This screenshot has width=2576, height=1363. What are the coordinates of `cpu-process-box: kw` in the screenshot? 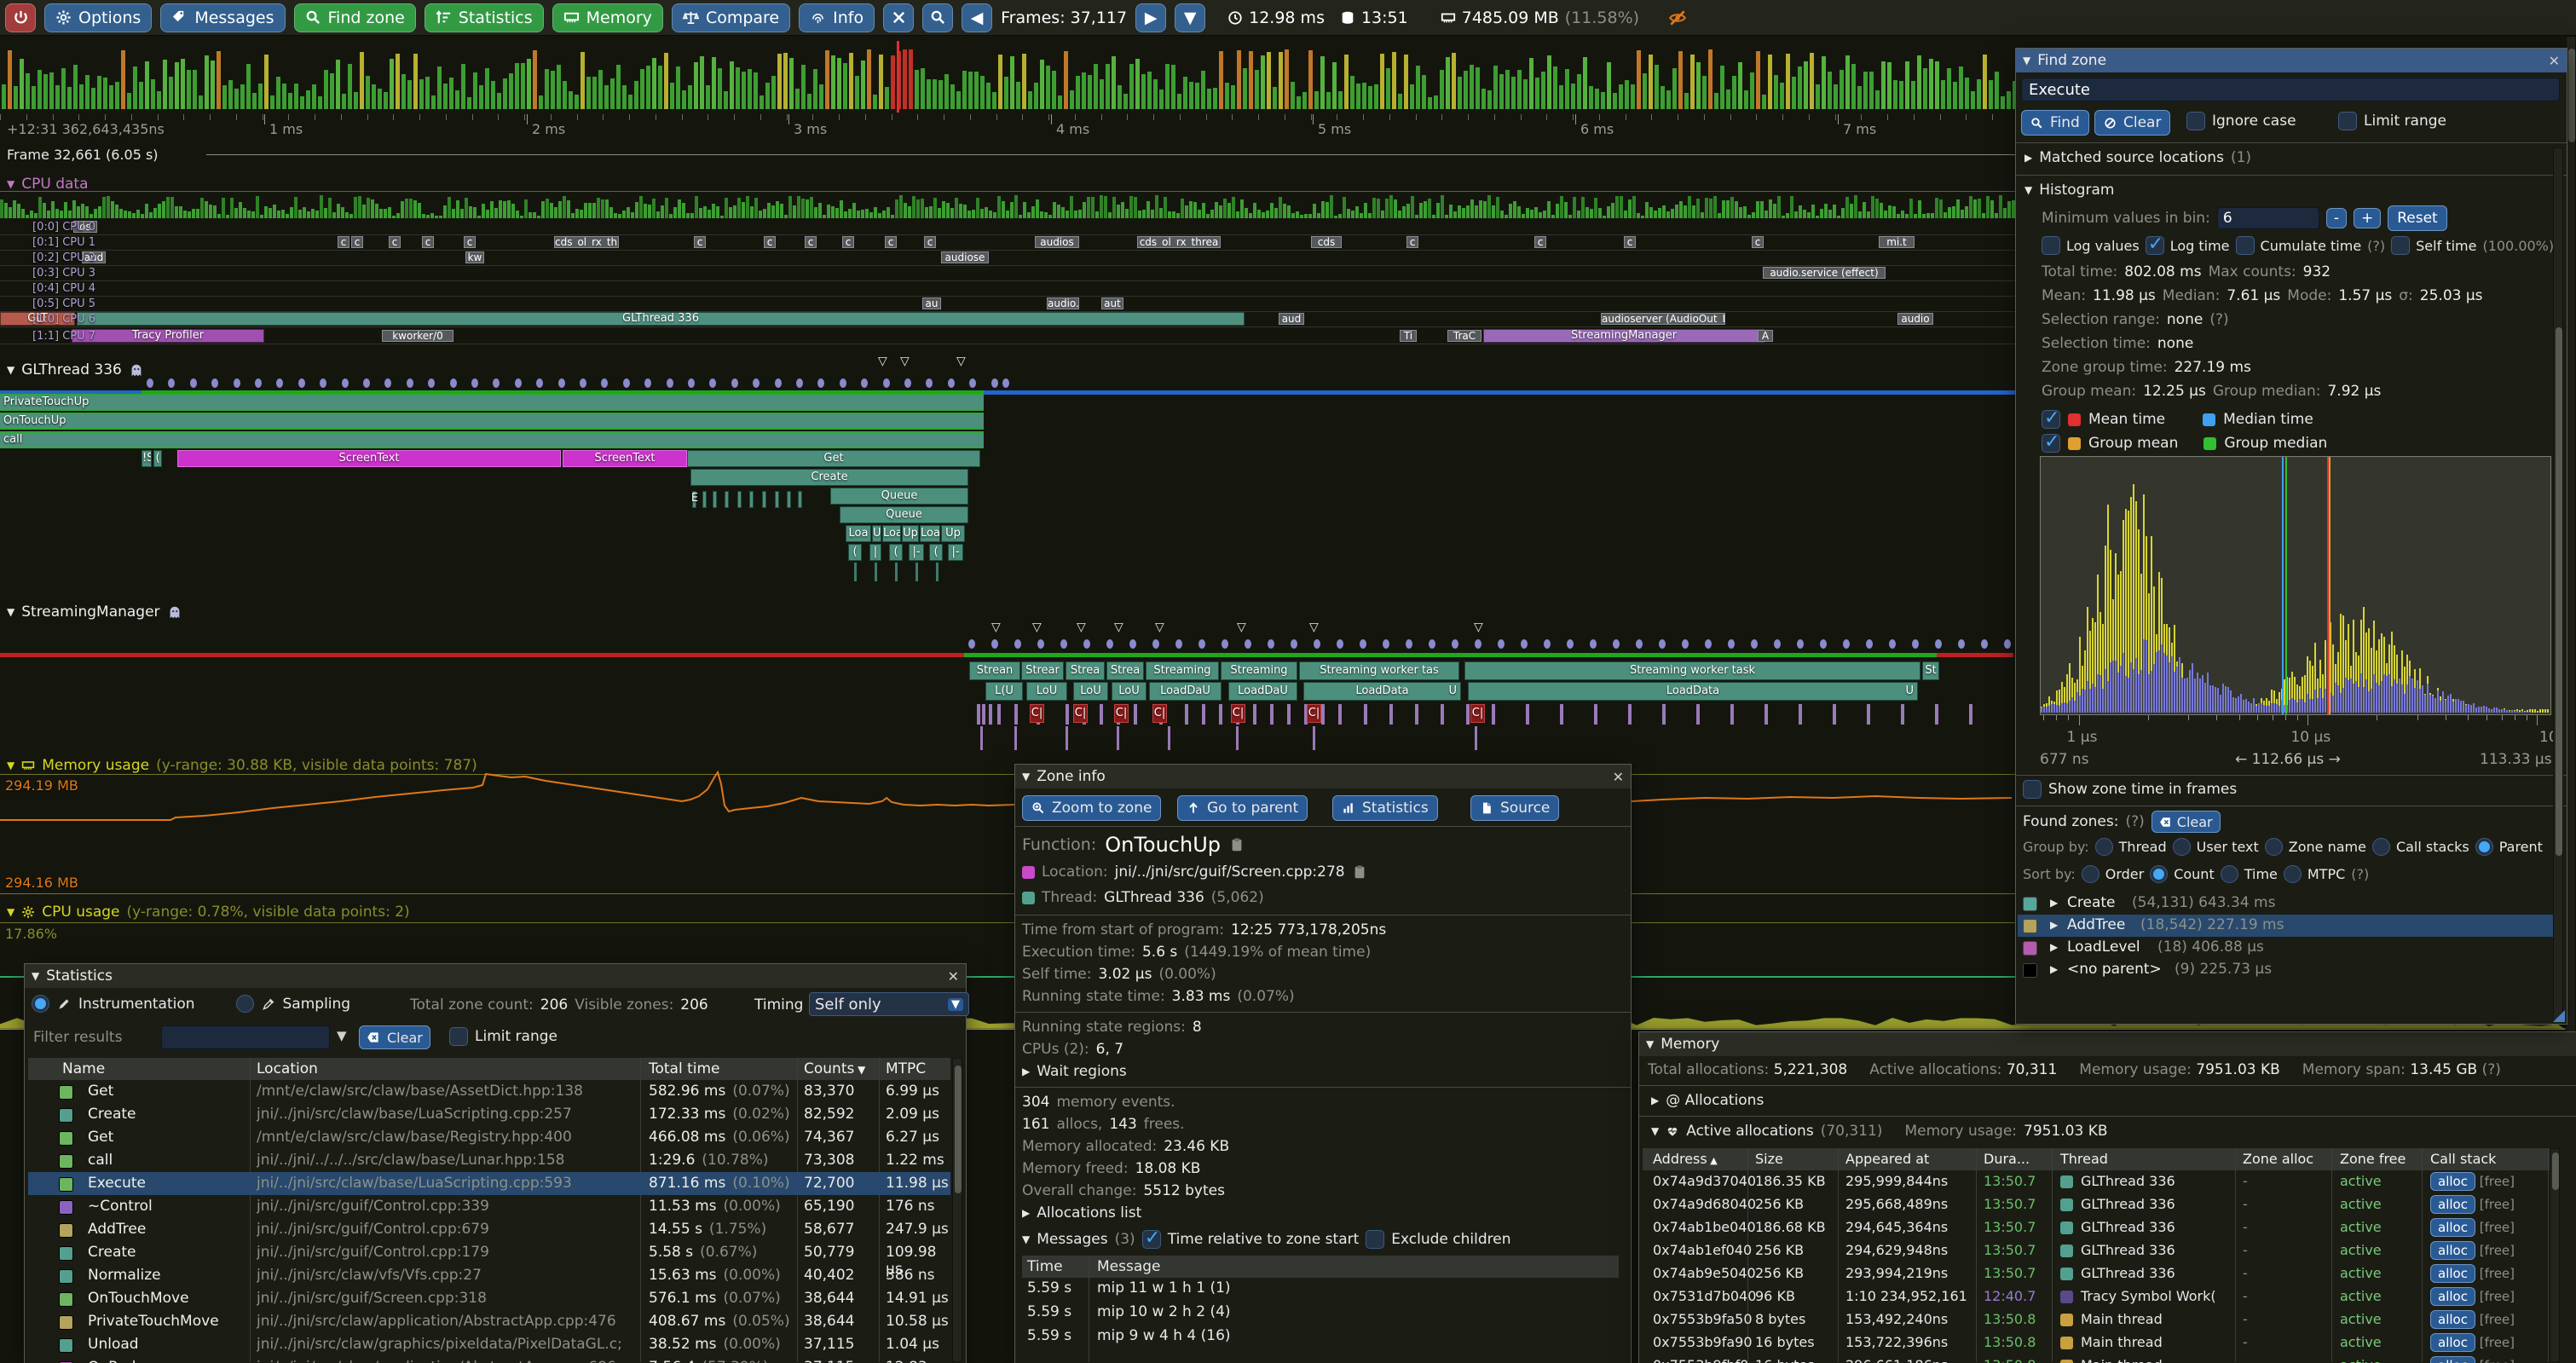 It's located at (474, 257).